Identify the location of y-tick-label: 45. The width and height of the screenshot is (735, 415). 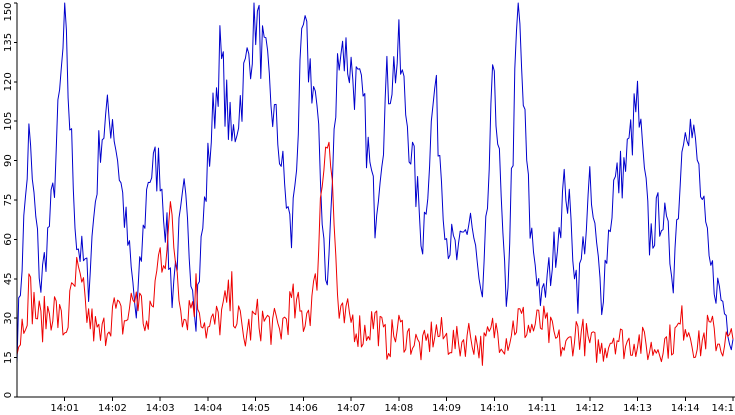
(8, 278).